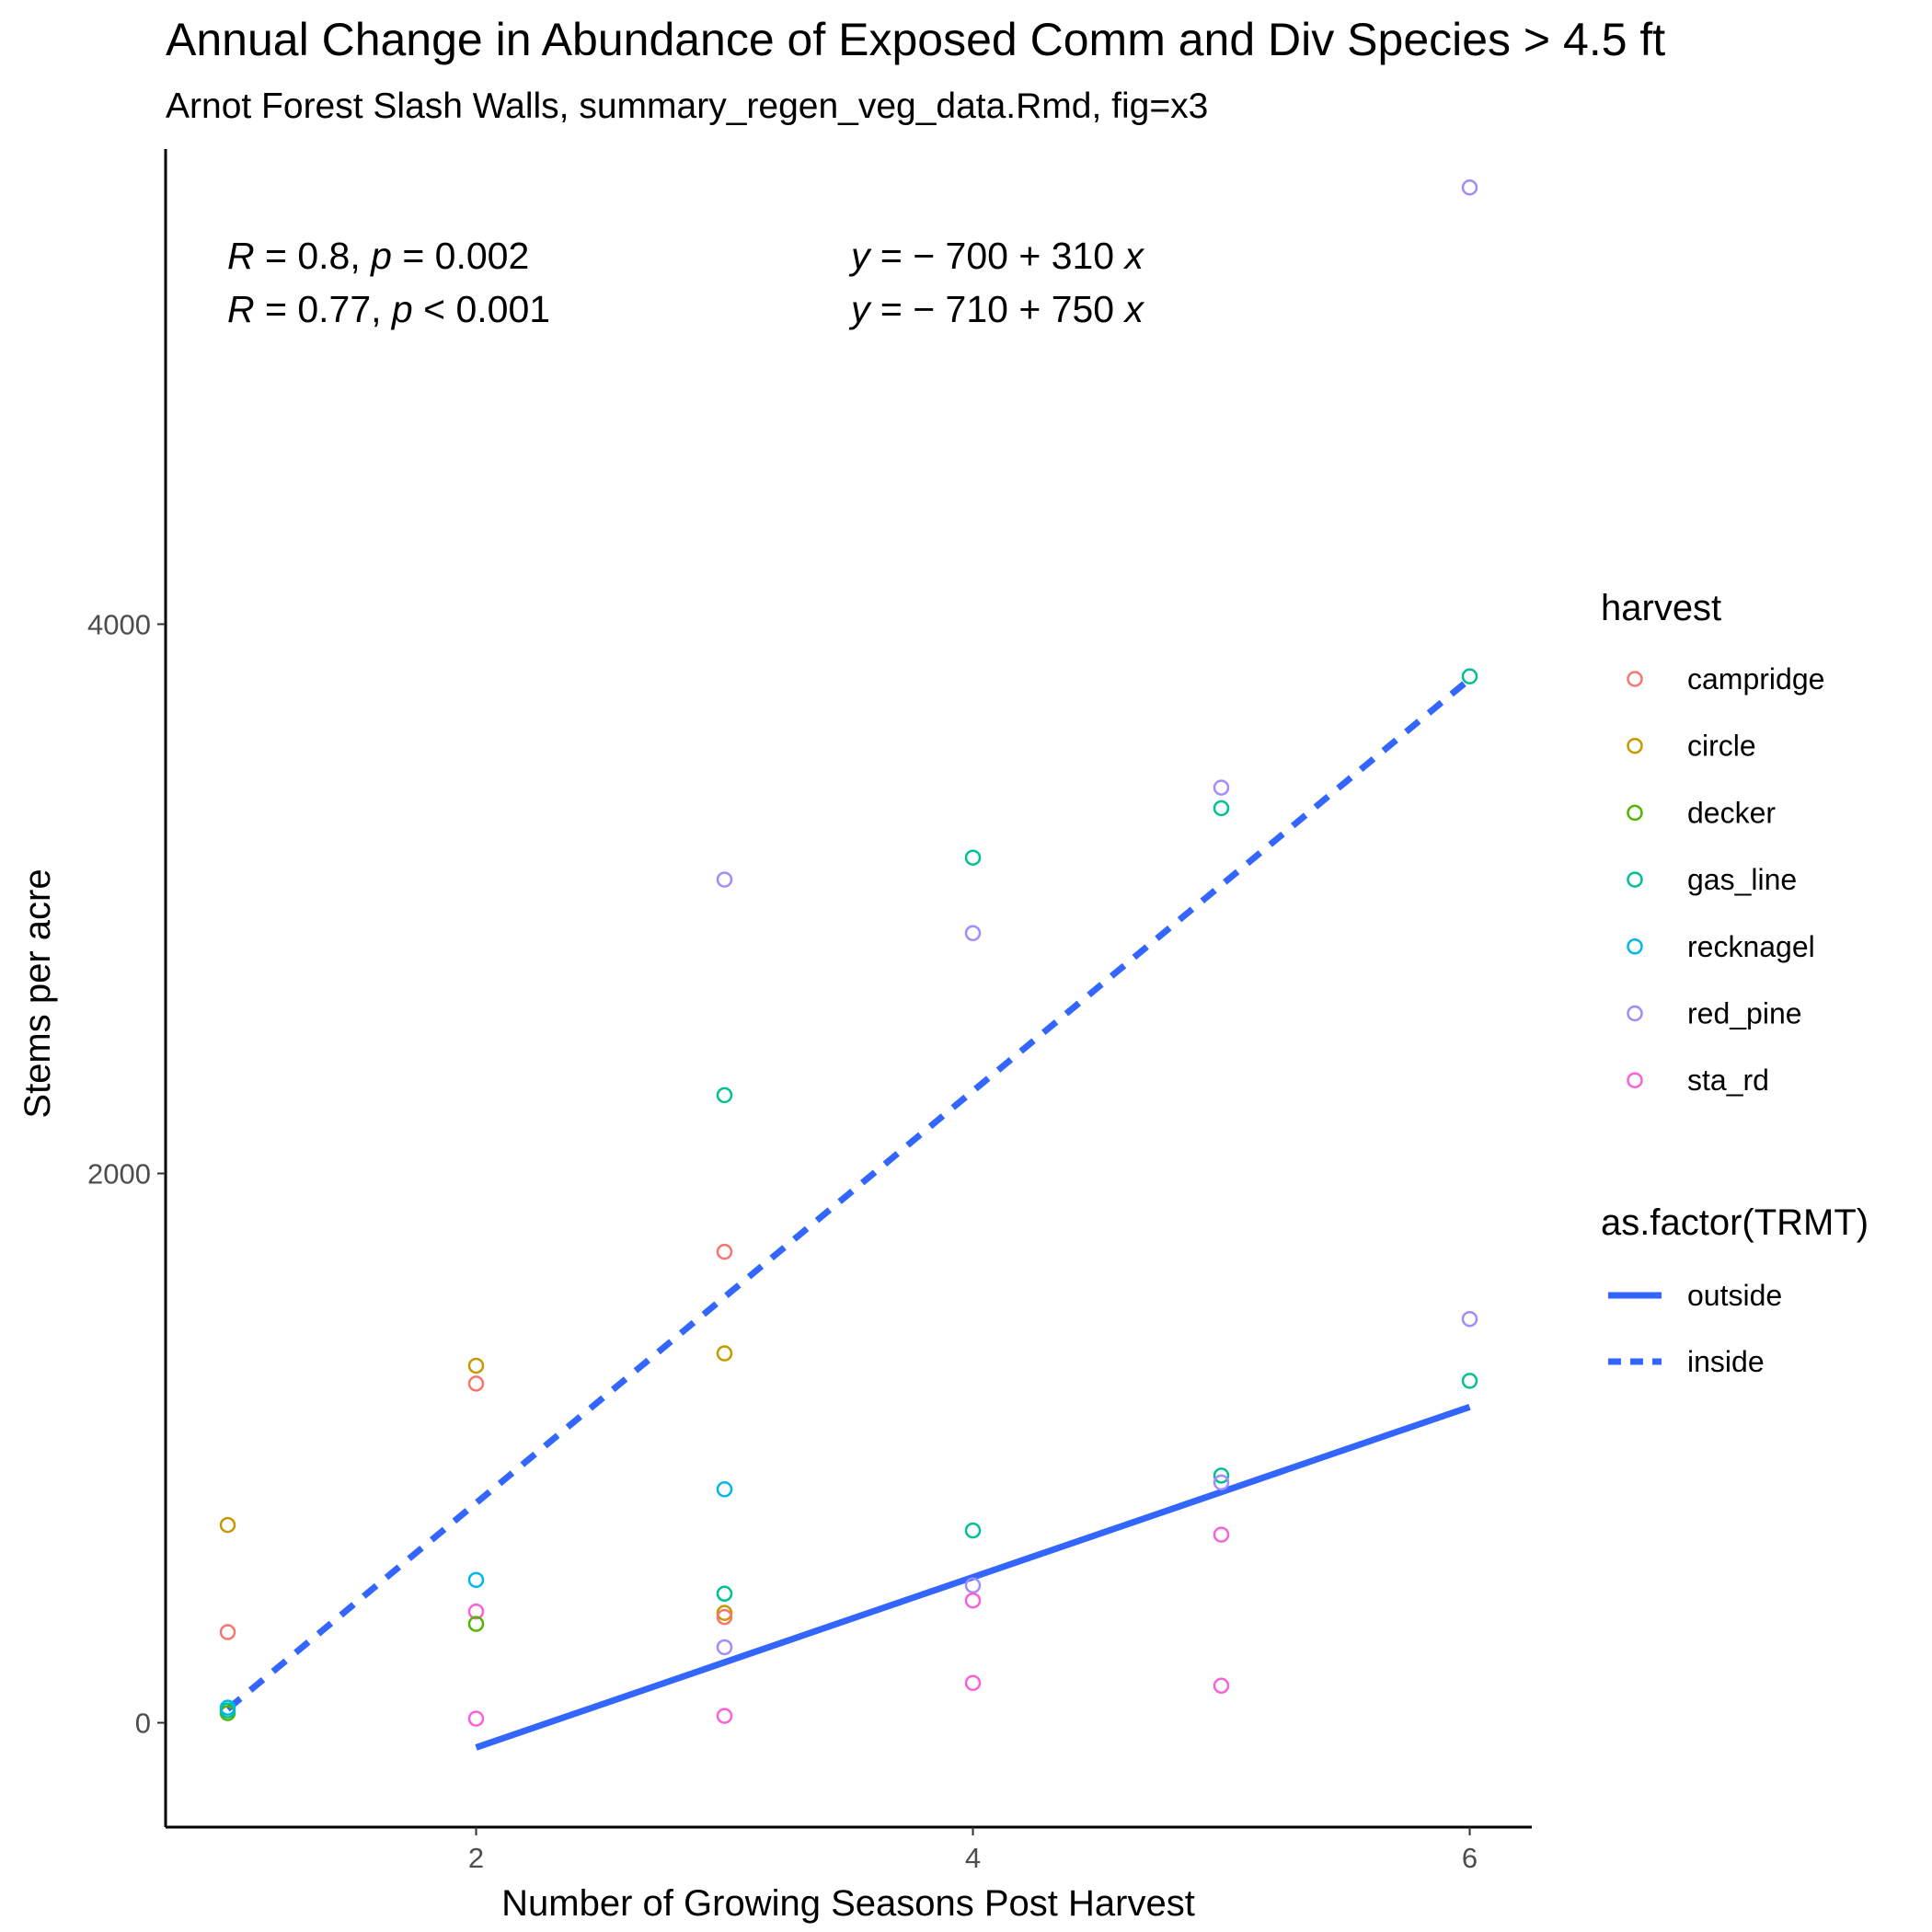 The height and width of the screenshot is (1932, 1932). Describe the element at coordinates (1726, 1361) in the screenshot. I see `legend-label-inside: inside` at that location.